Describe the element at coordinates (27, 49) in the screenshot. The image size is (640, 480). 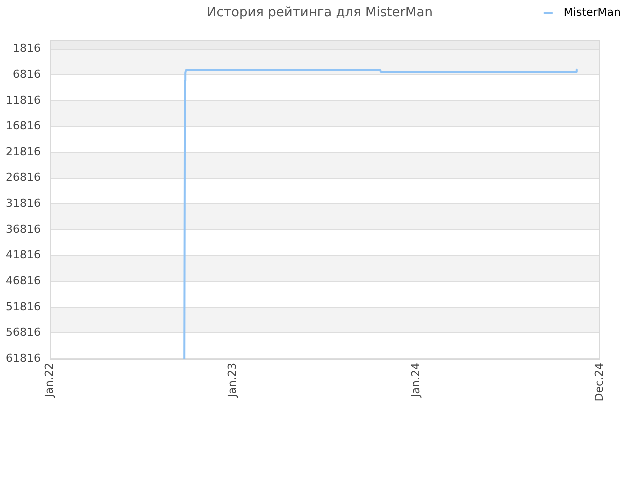
I see `y-tick-label: 1816` at that location.